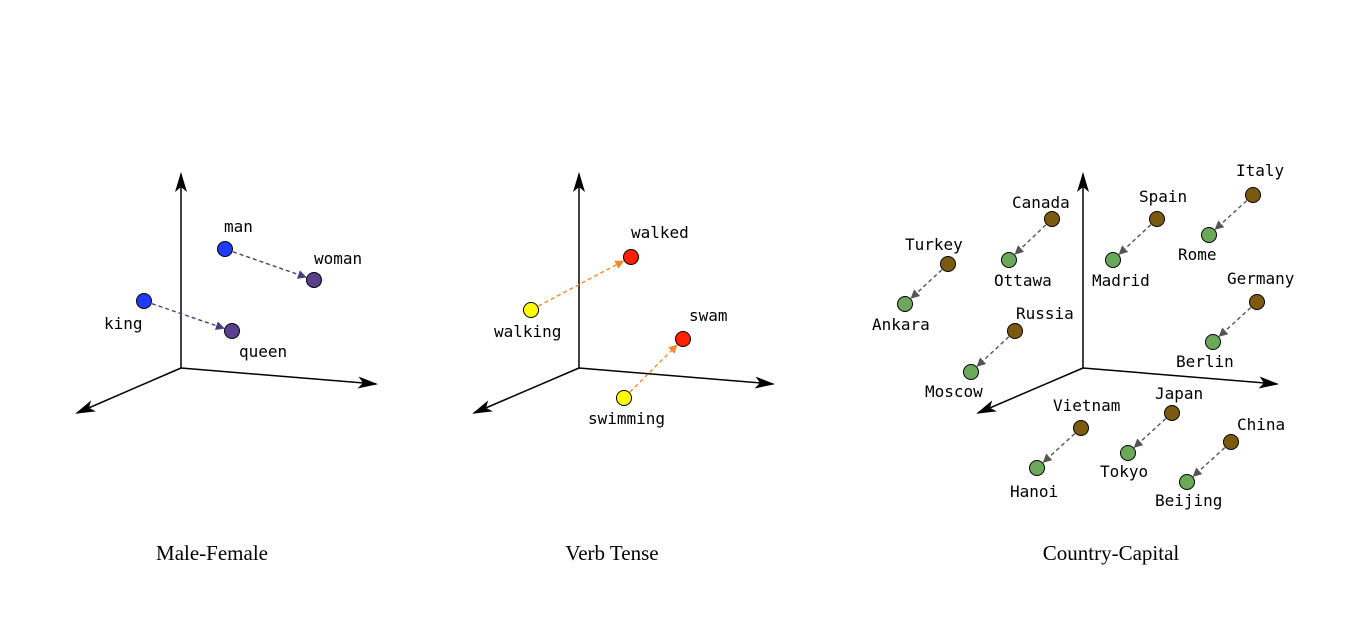 Image resolution: width=1362 pixels, height=626 pixels. What do you see at coordinates (212, 553) in the screenshot?
I see `caption-male-female: Male-Female` at bounding box center [212, 553].